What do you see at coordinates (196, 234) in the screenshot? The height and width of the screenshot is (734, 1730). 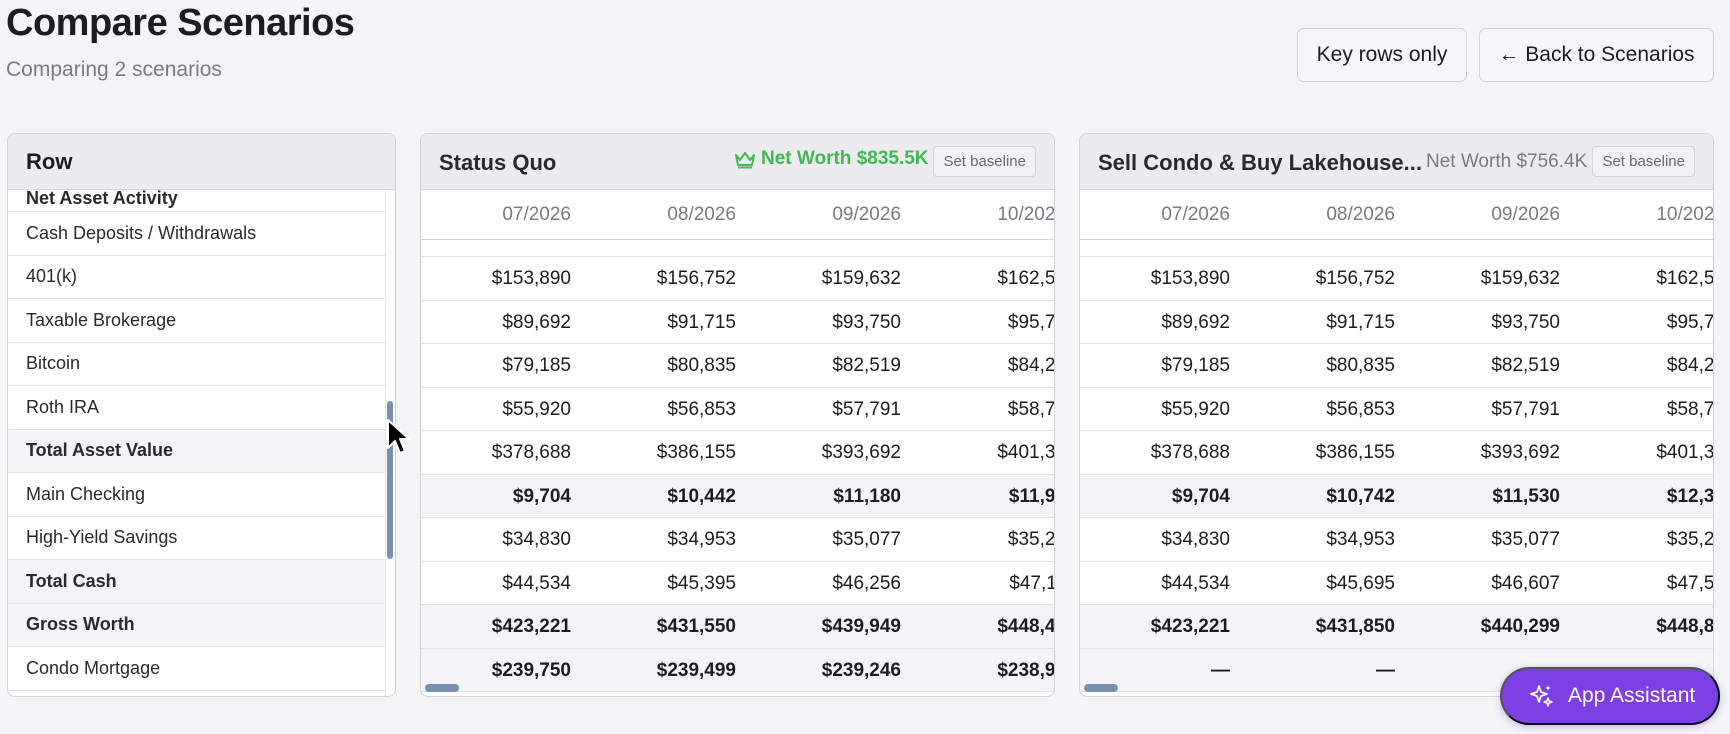 I see `row-label: Cash Deposits / Withdrawals` at bounding box center [196, 234].